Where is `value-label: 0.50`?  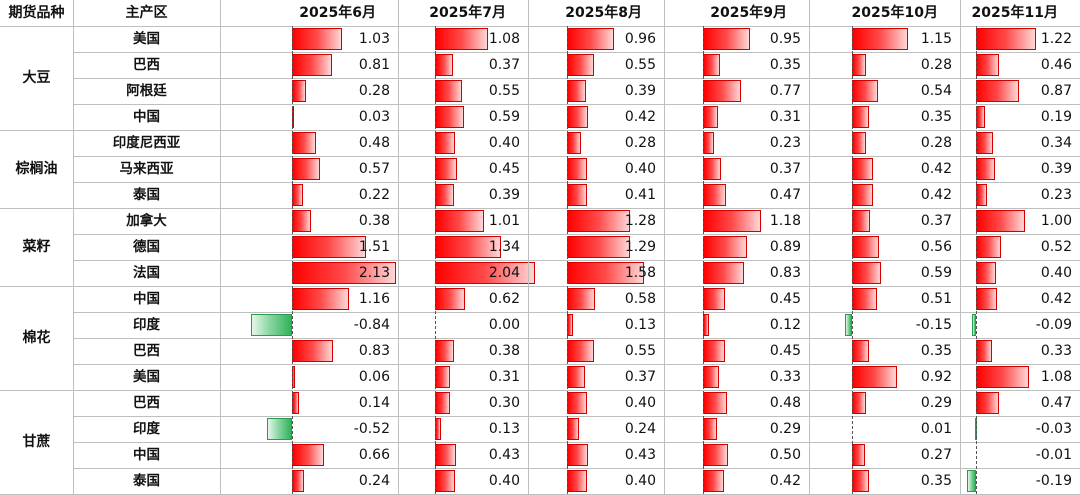 value-label: 0.50 is located at coordinates (785, 455).